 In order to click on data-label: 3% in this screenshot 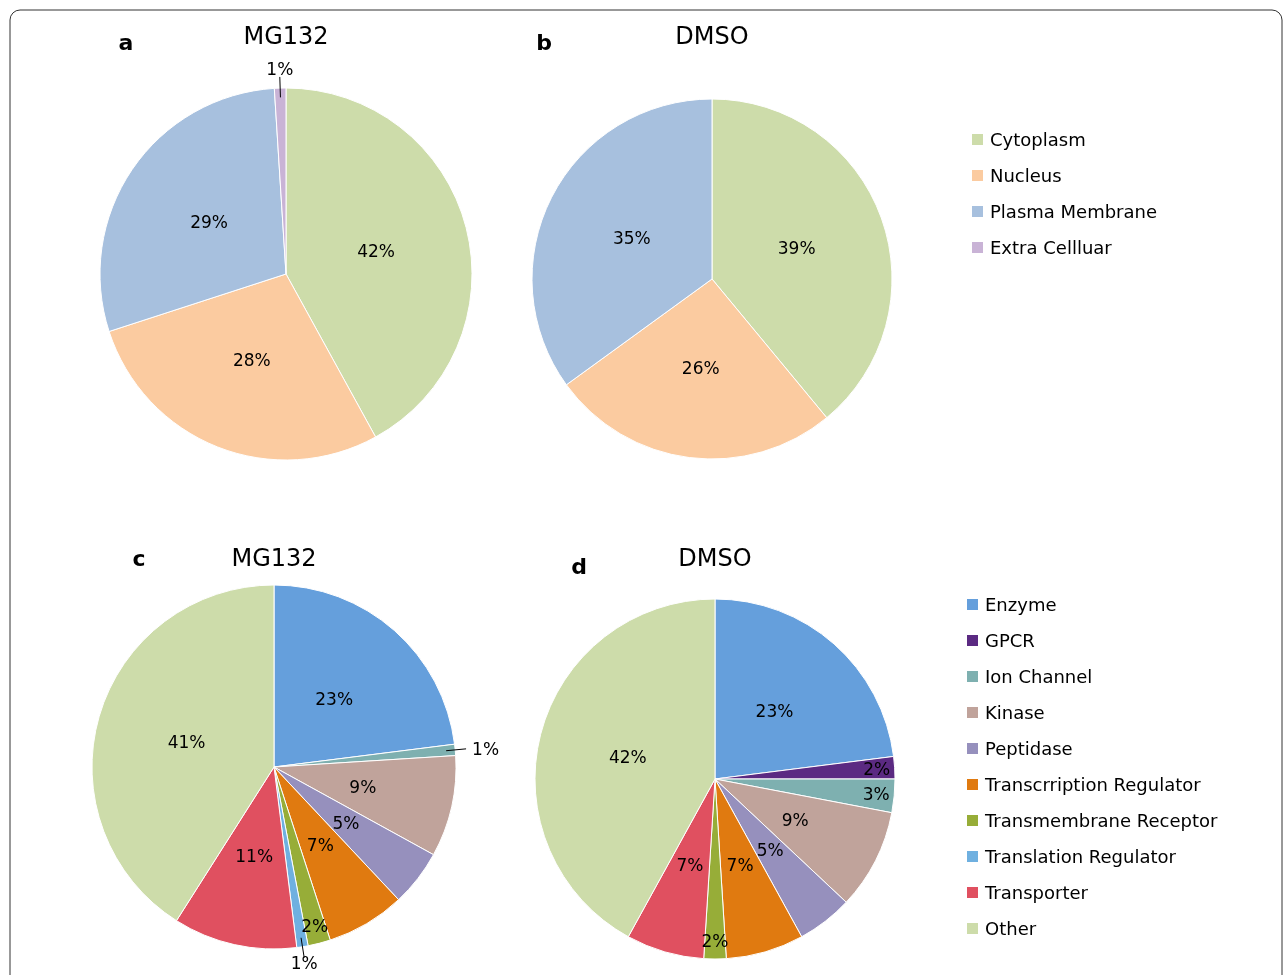, I will do `click(876, 794)`.